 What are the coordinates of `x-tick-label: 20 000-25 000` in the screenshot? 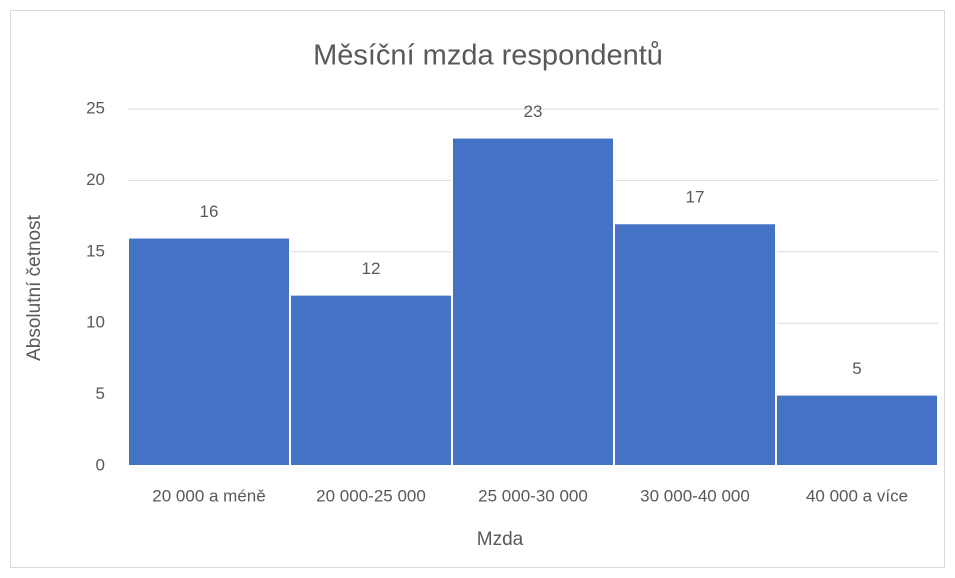 It's located at (371, 495).